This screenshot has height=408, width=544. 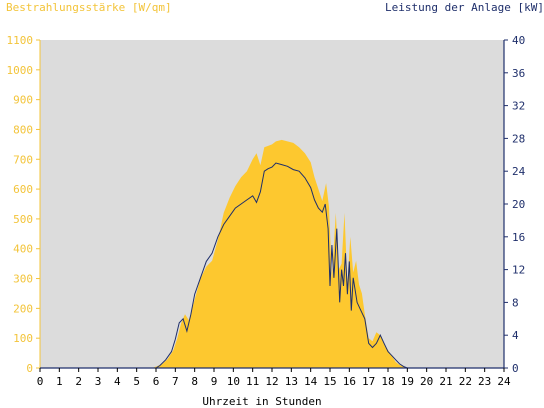 I want to click on y-left-tick-label: 700, so click(x=23, y=159).